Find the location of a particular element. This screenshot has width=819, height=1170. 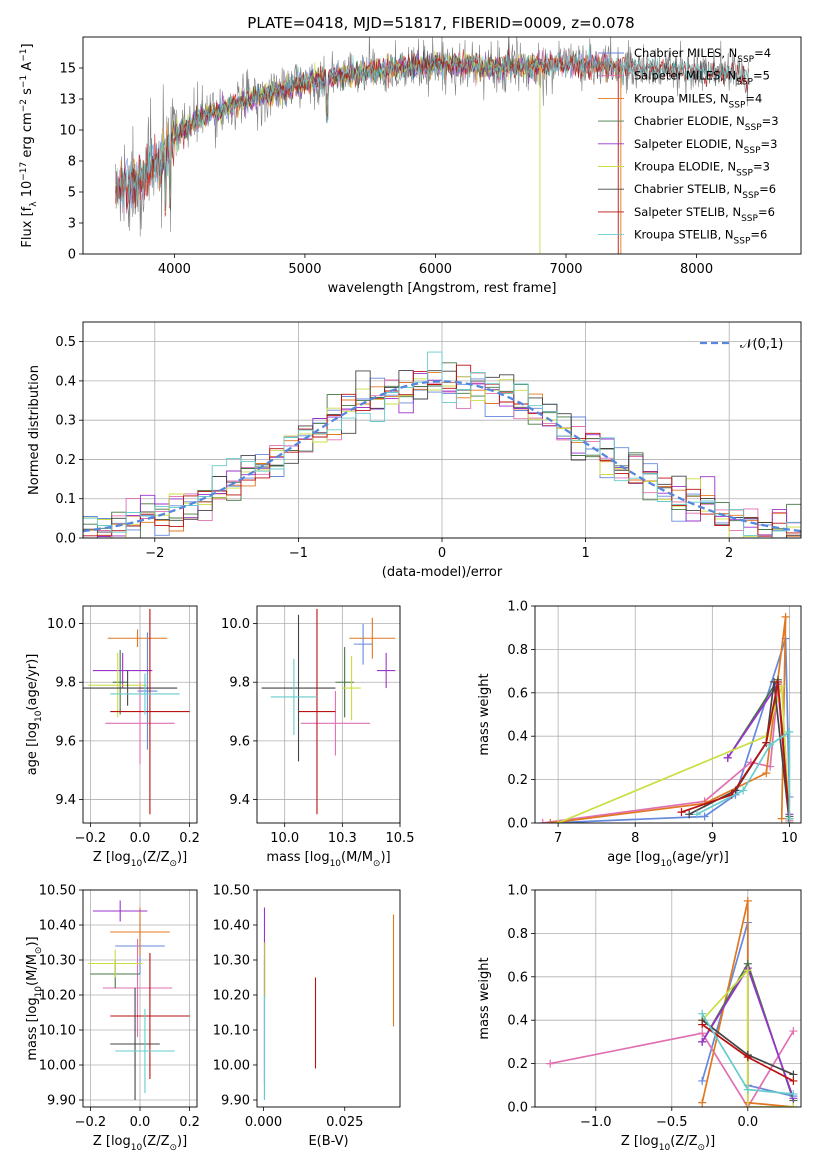

y-tick-label: 0.5 is located at coordinates (65, 342).